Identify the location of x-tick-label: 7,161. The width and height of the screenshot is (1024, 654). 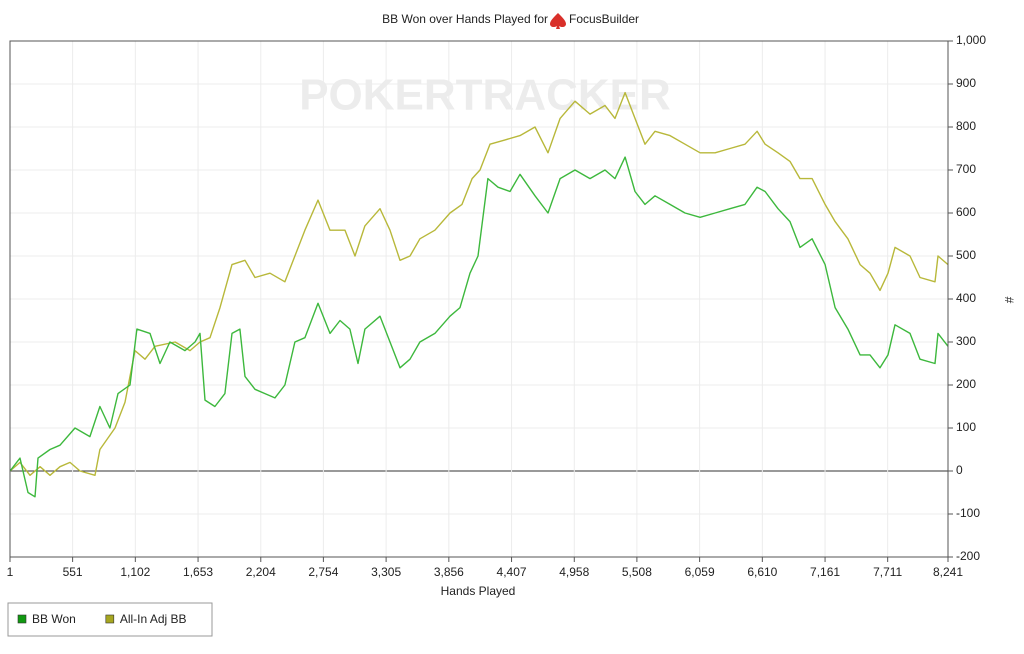
(825, 572).